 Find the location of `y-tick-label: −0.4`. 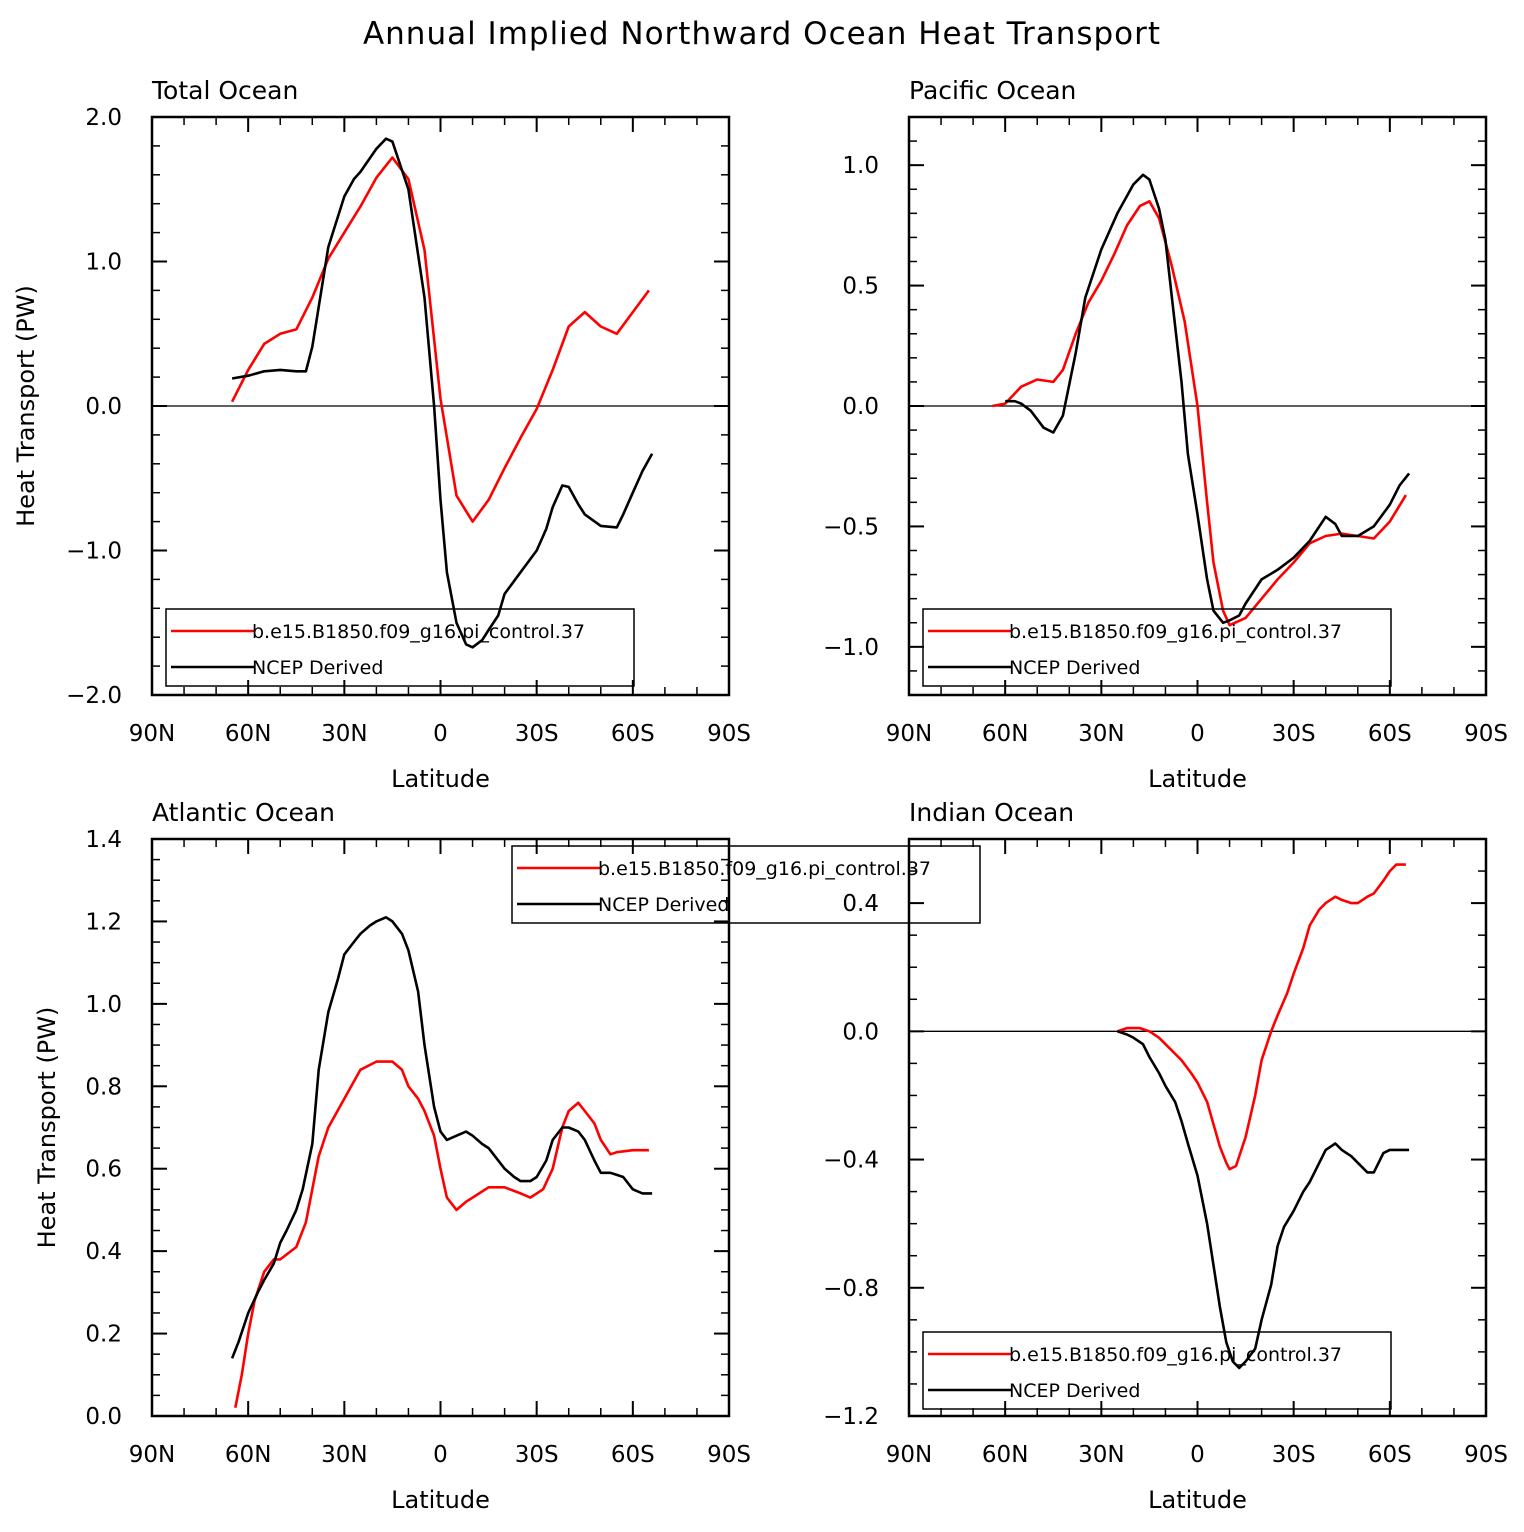

y-tick-label: −0.4 is located at coordinates (851, 1161).